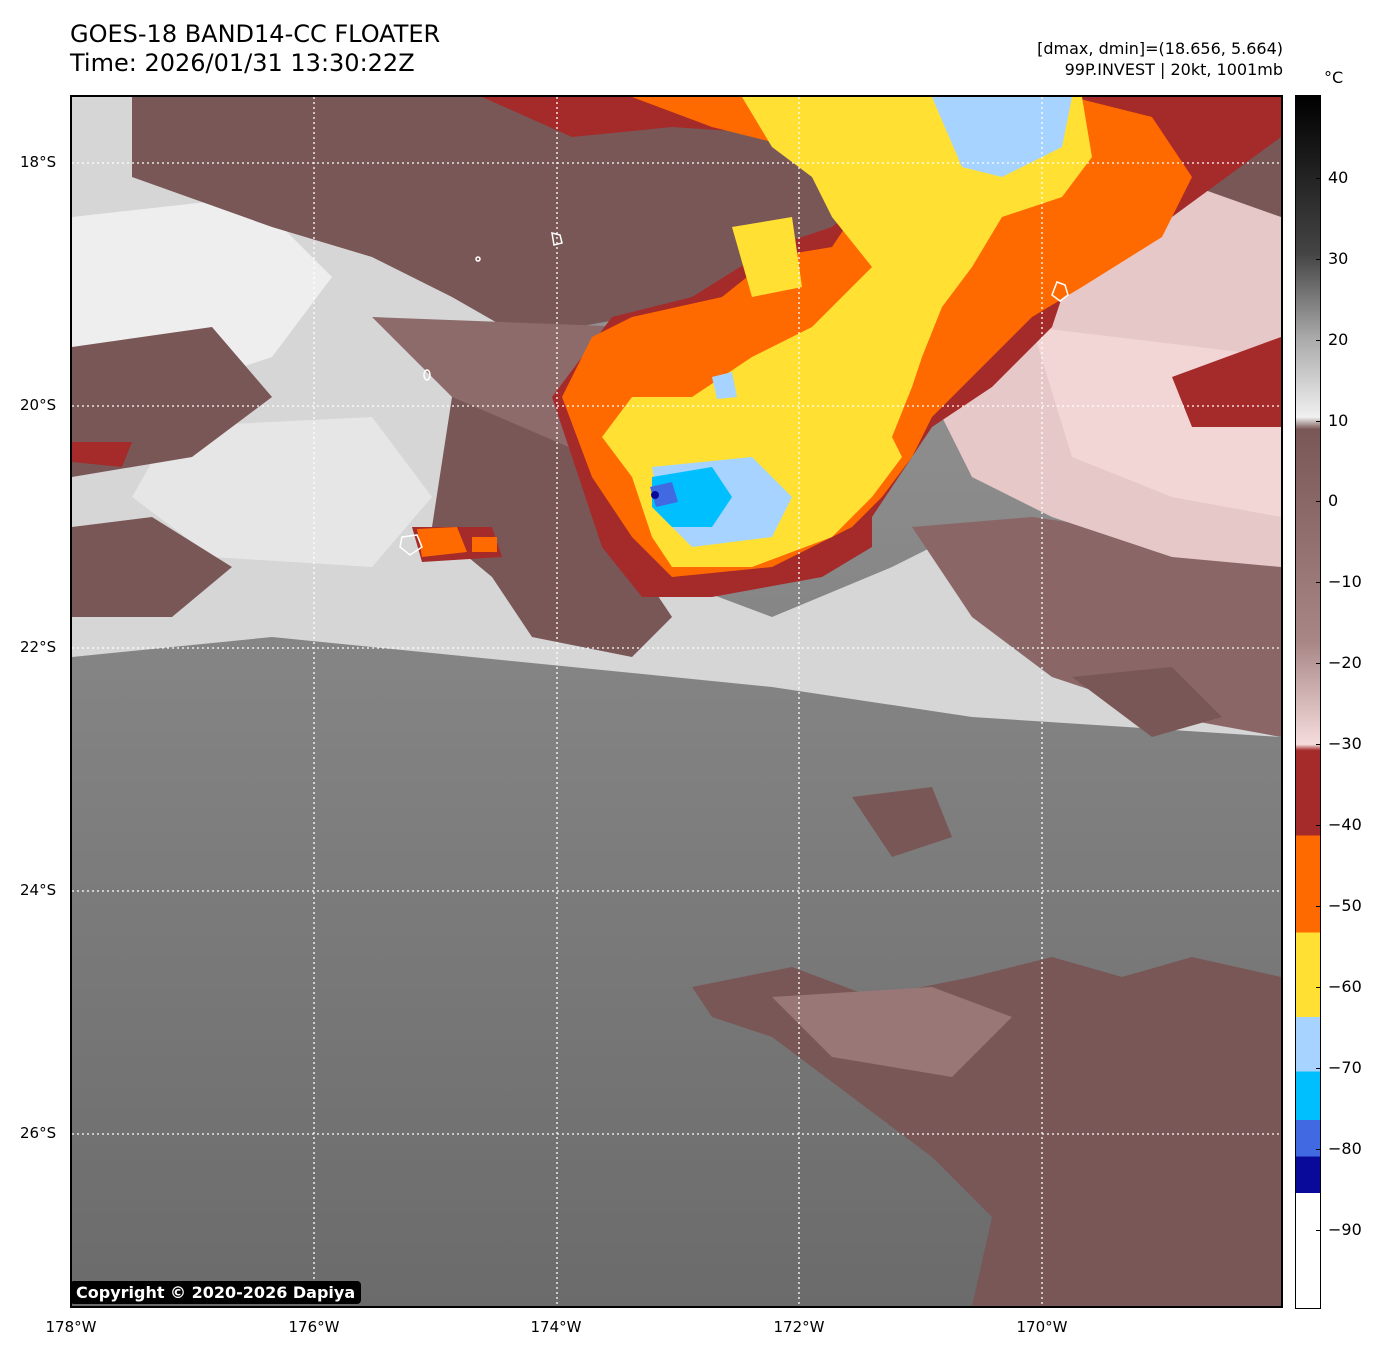 This screenshot has height=1359, width=1388. What do you see at coordinates (1331, 258) in the screenshot?
I see `colorbar-tick: 30` at bounding box center [1331, 258].